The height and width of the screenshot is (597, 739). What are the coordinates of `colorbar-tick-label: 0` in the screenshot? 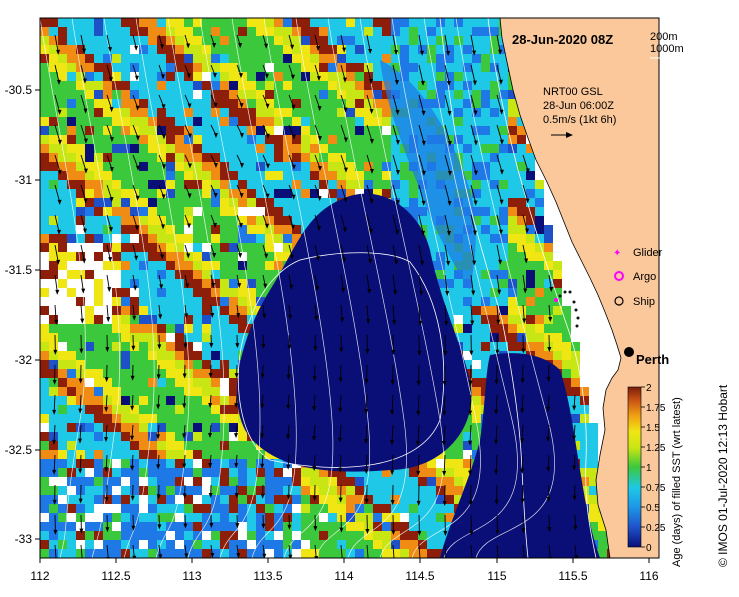 It's located at (649, 548).